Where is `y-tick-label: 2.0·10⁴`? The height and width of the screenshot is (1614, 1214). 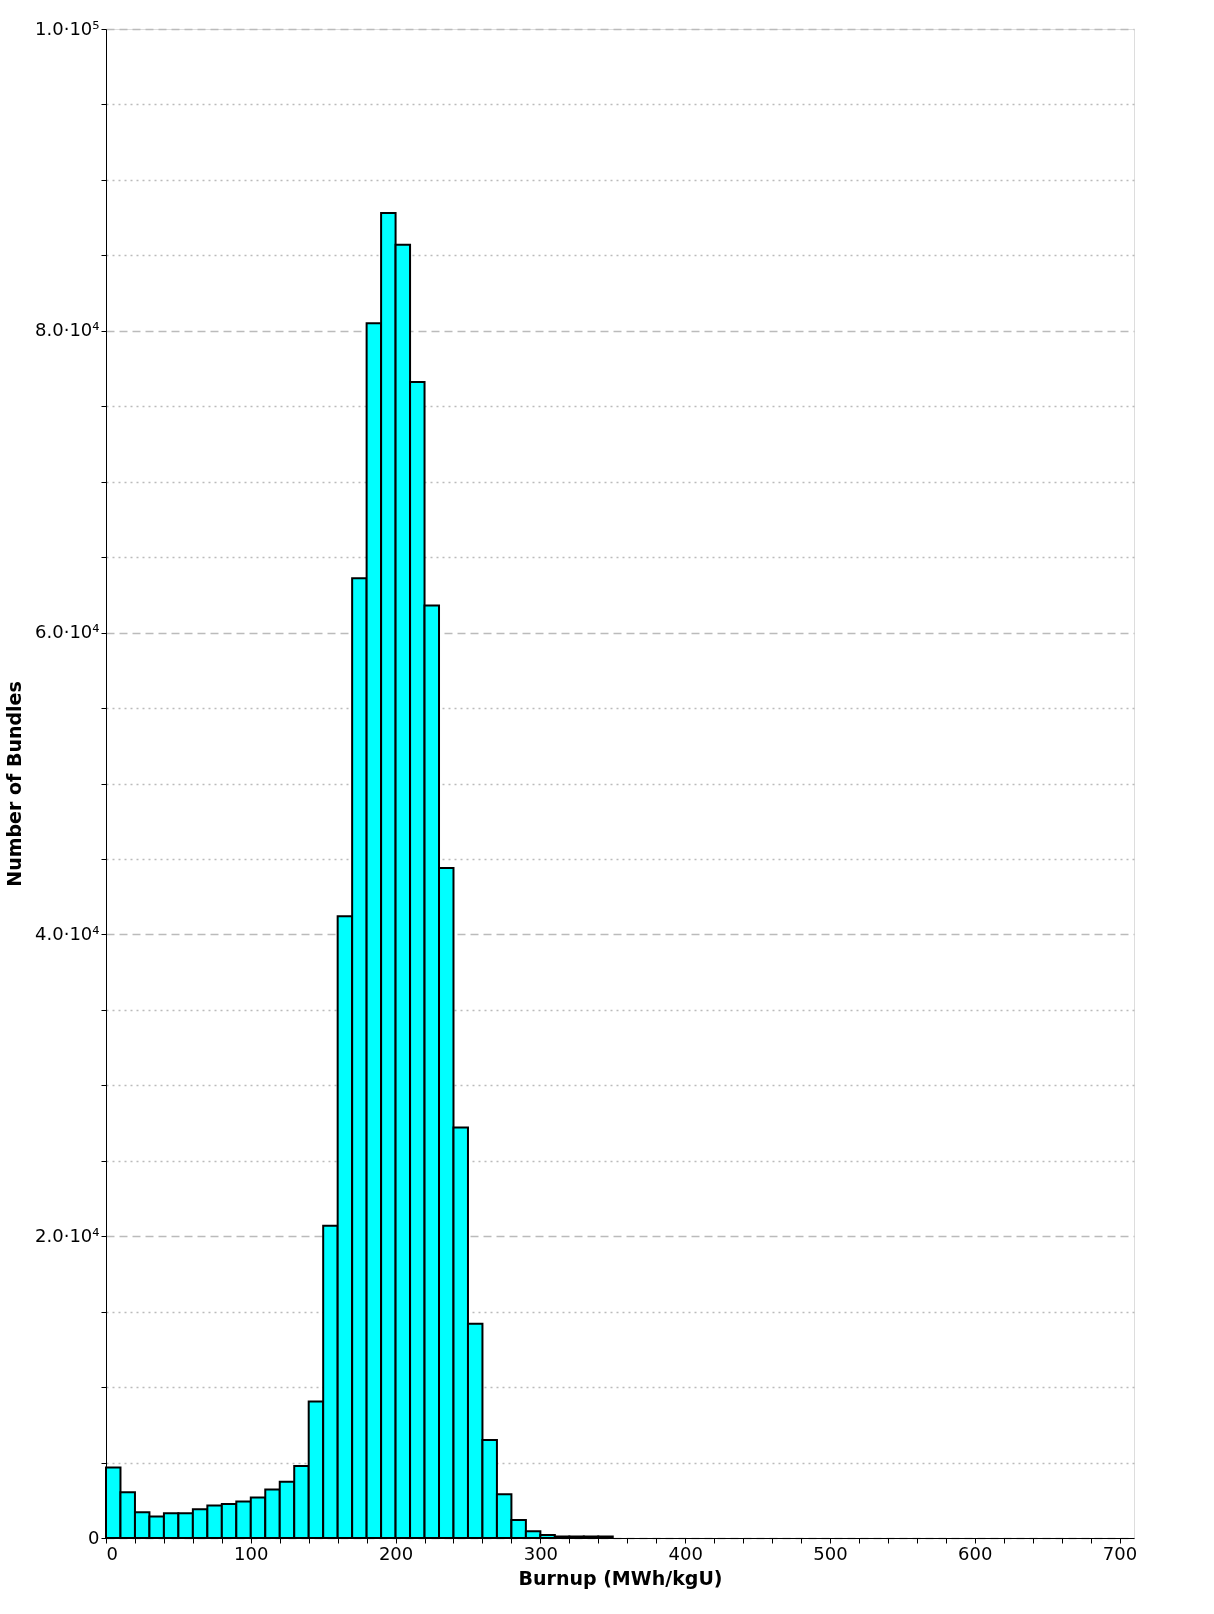
y-tick-label: 2.0·10⁴ is located at coordinates (67, 1235).